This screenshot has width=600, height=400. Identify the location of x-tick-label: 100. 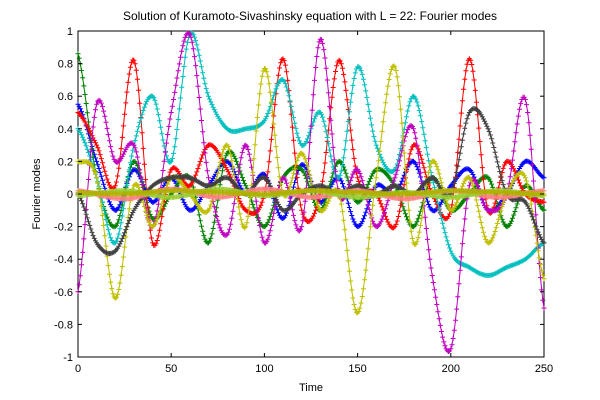
(264, 369).